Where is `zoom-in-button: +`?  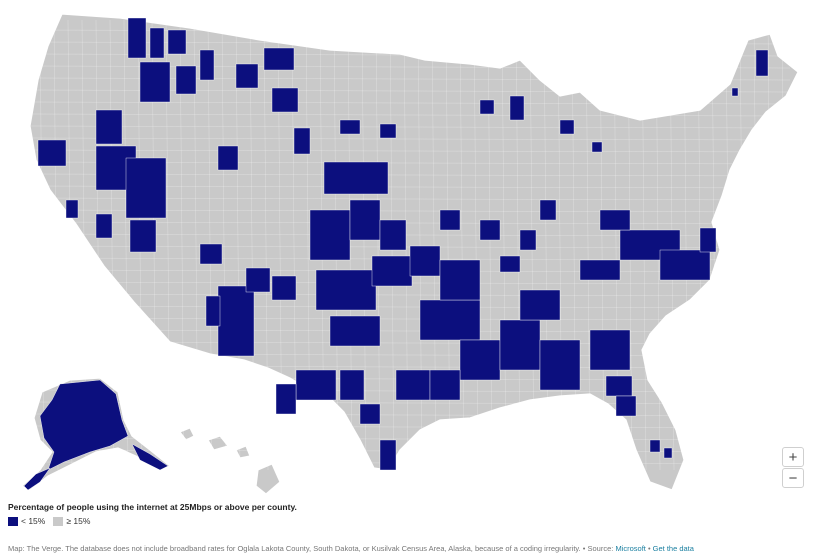 zoom-in-button: + is located at coordinates (793, 457).